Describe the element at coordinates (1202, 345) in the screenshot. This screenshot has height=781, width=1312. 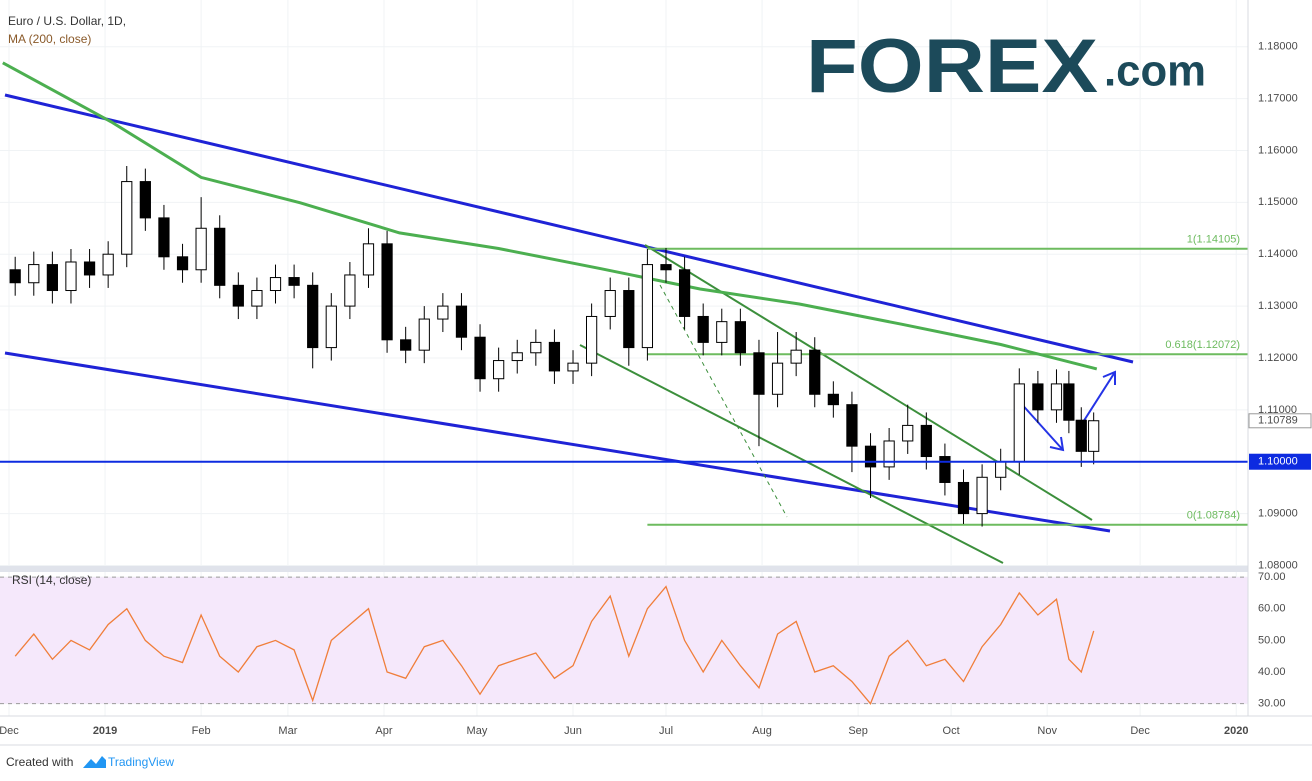
I see `fib-label: 0.618(1.12072)` at that location.